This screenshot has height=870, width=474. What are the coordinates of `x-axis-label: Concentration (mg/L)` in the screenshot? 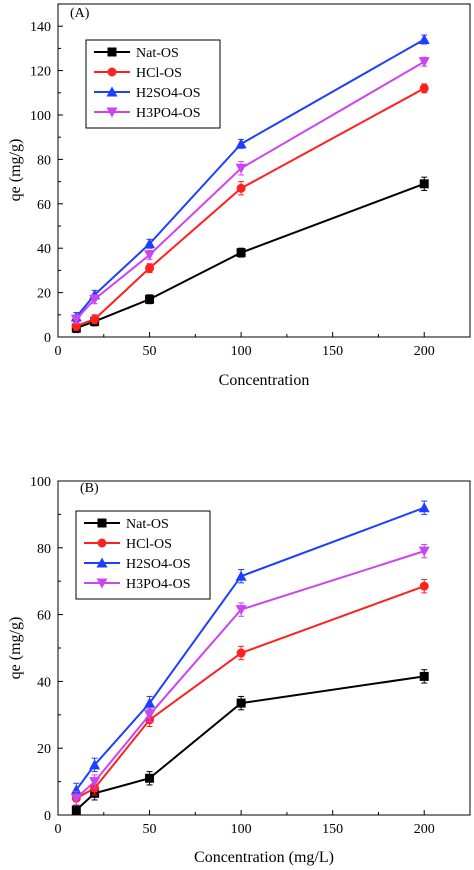 It's located at (264, 857).